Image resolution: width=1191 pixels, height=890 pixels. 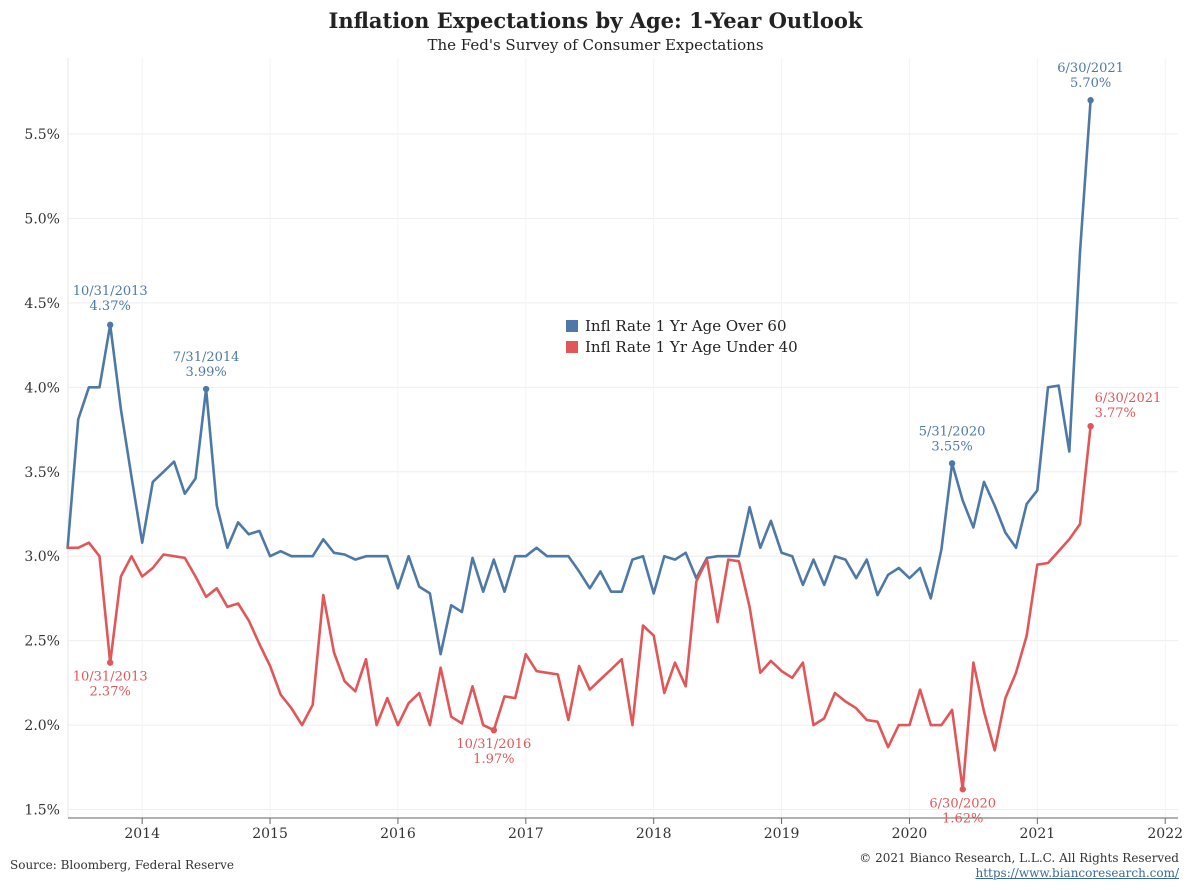 What do you see at coordinates (493, 744) in the screenshot?
I see `annotation-date: 10/31/2016` at bounding box center [493, 744].